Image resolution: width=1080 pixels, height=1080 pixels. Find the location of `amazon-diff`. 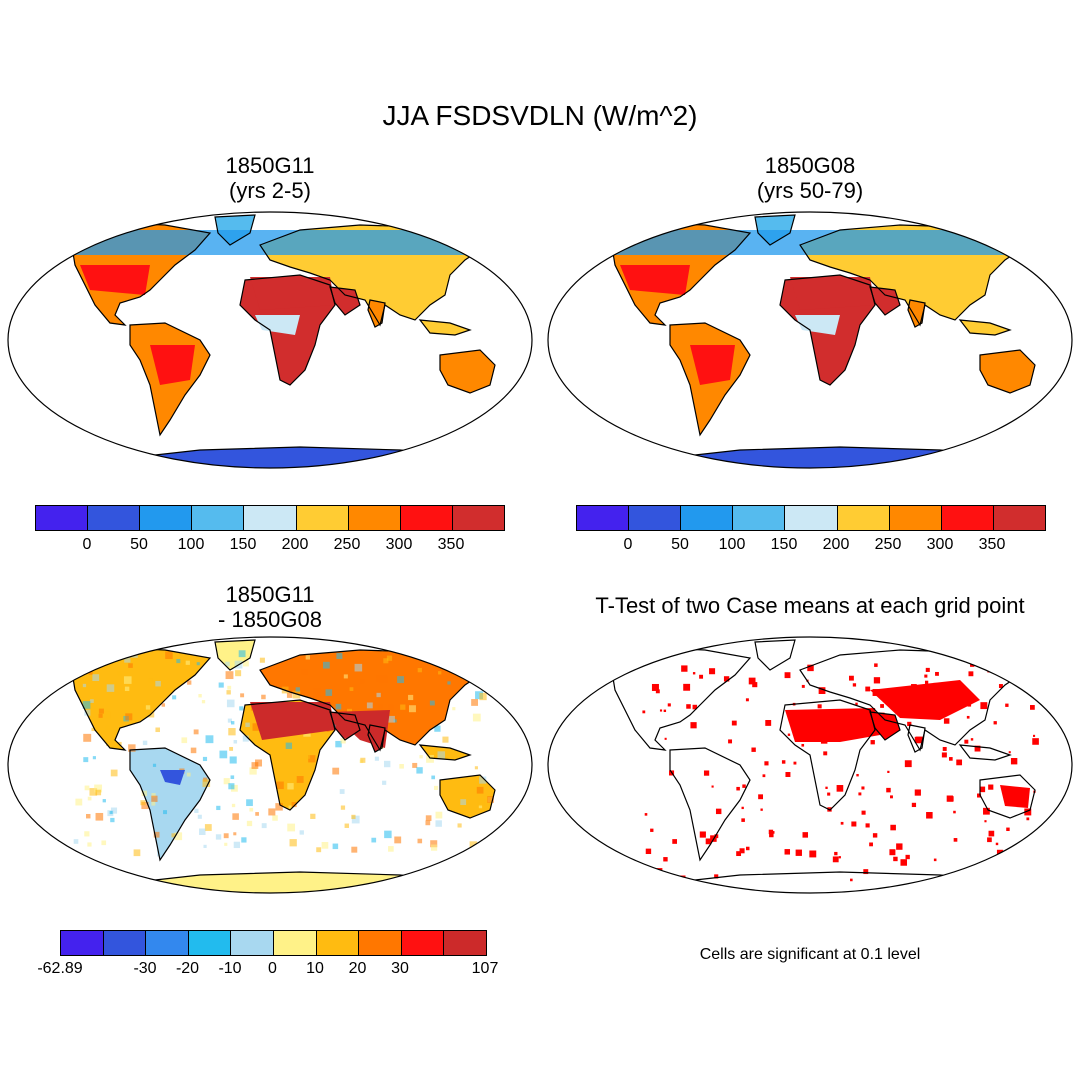

amazon-diff is located at coordinates (172, 777).